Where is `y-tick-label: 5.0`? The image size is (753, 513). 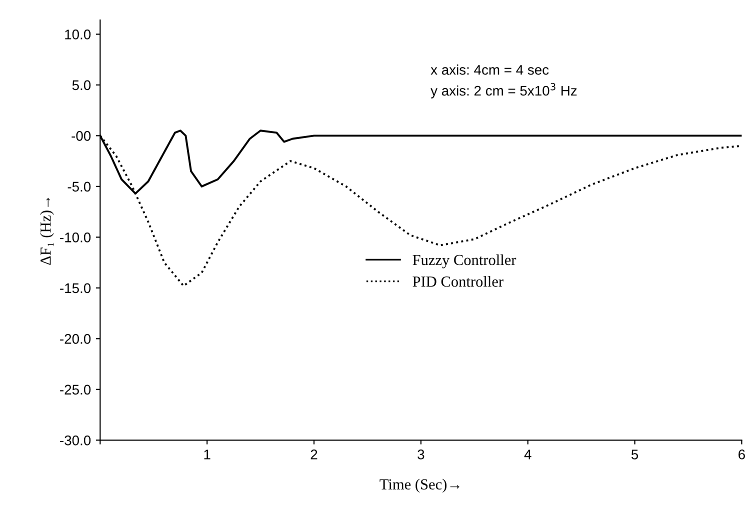
y-tick-label: 5.0 is located at coordinates (81, 85).